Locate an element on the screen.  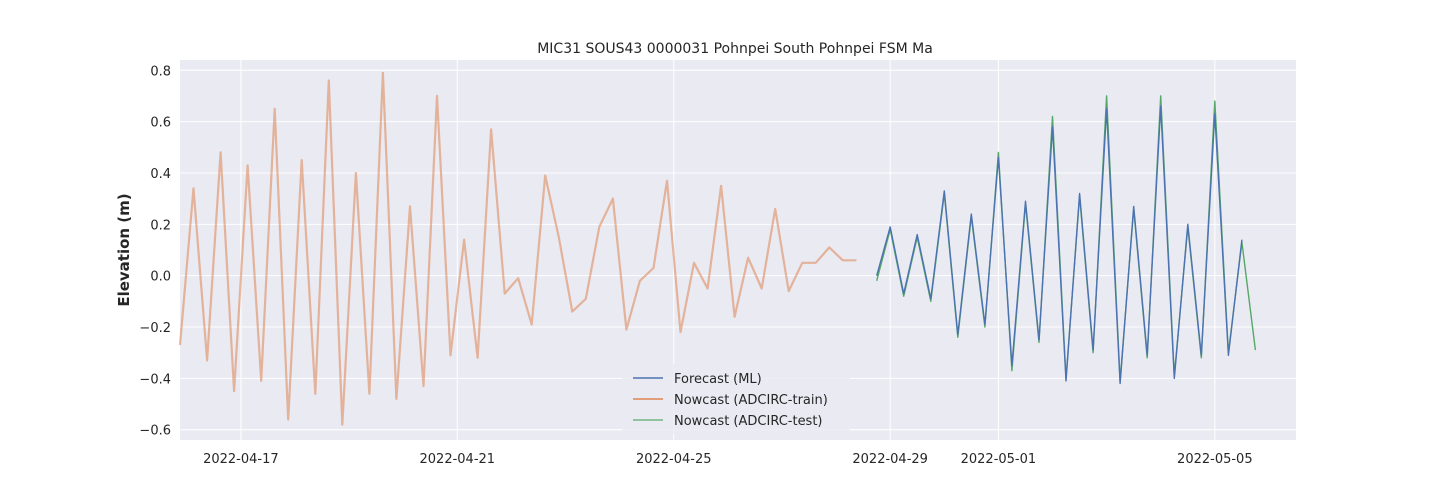
y-axis-label: Elevation (m) is located at coordinates (124, 249).